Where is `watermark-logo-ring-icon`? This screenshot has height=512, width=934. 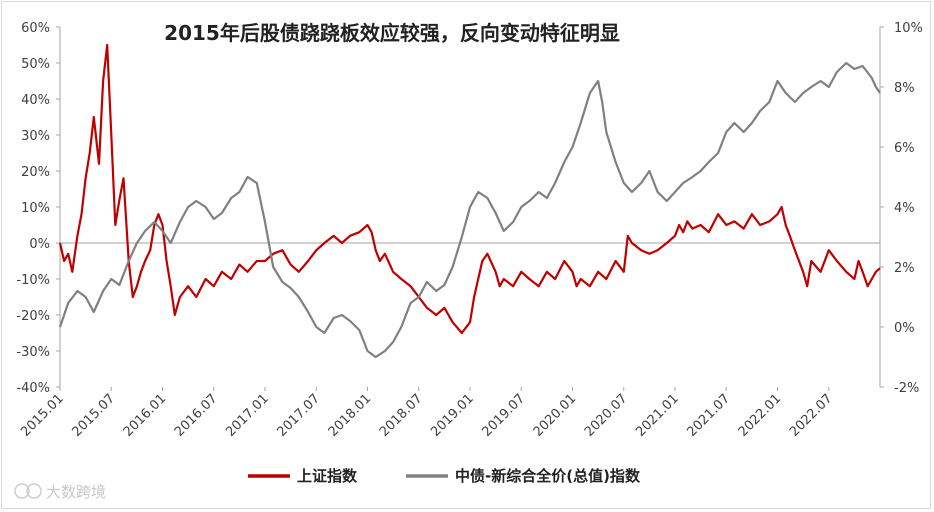
watermark-logo-ring-icon is located at coordinates (34, 491).